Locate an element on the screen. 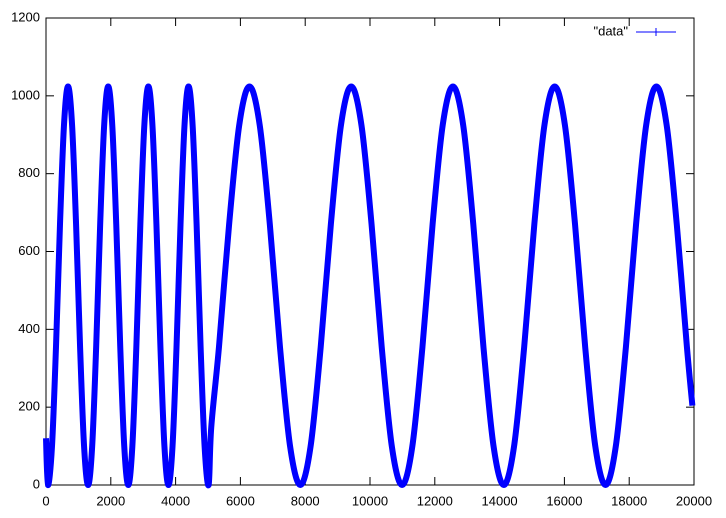 The image size is (726, 518). x-tick-label: 4000 is located at coordinates (175, 500).